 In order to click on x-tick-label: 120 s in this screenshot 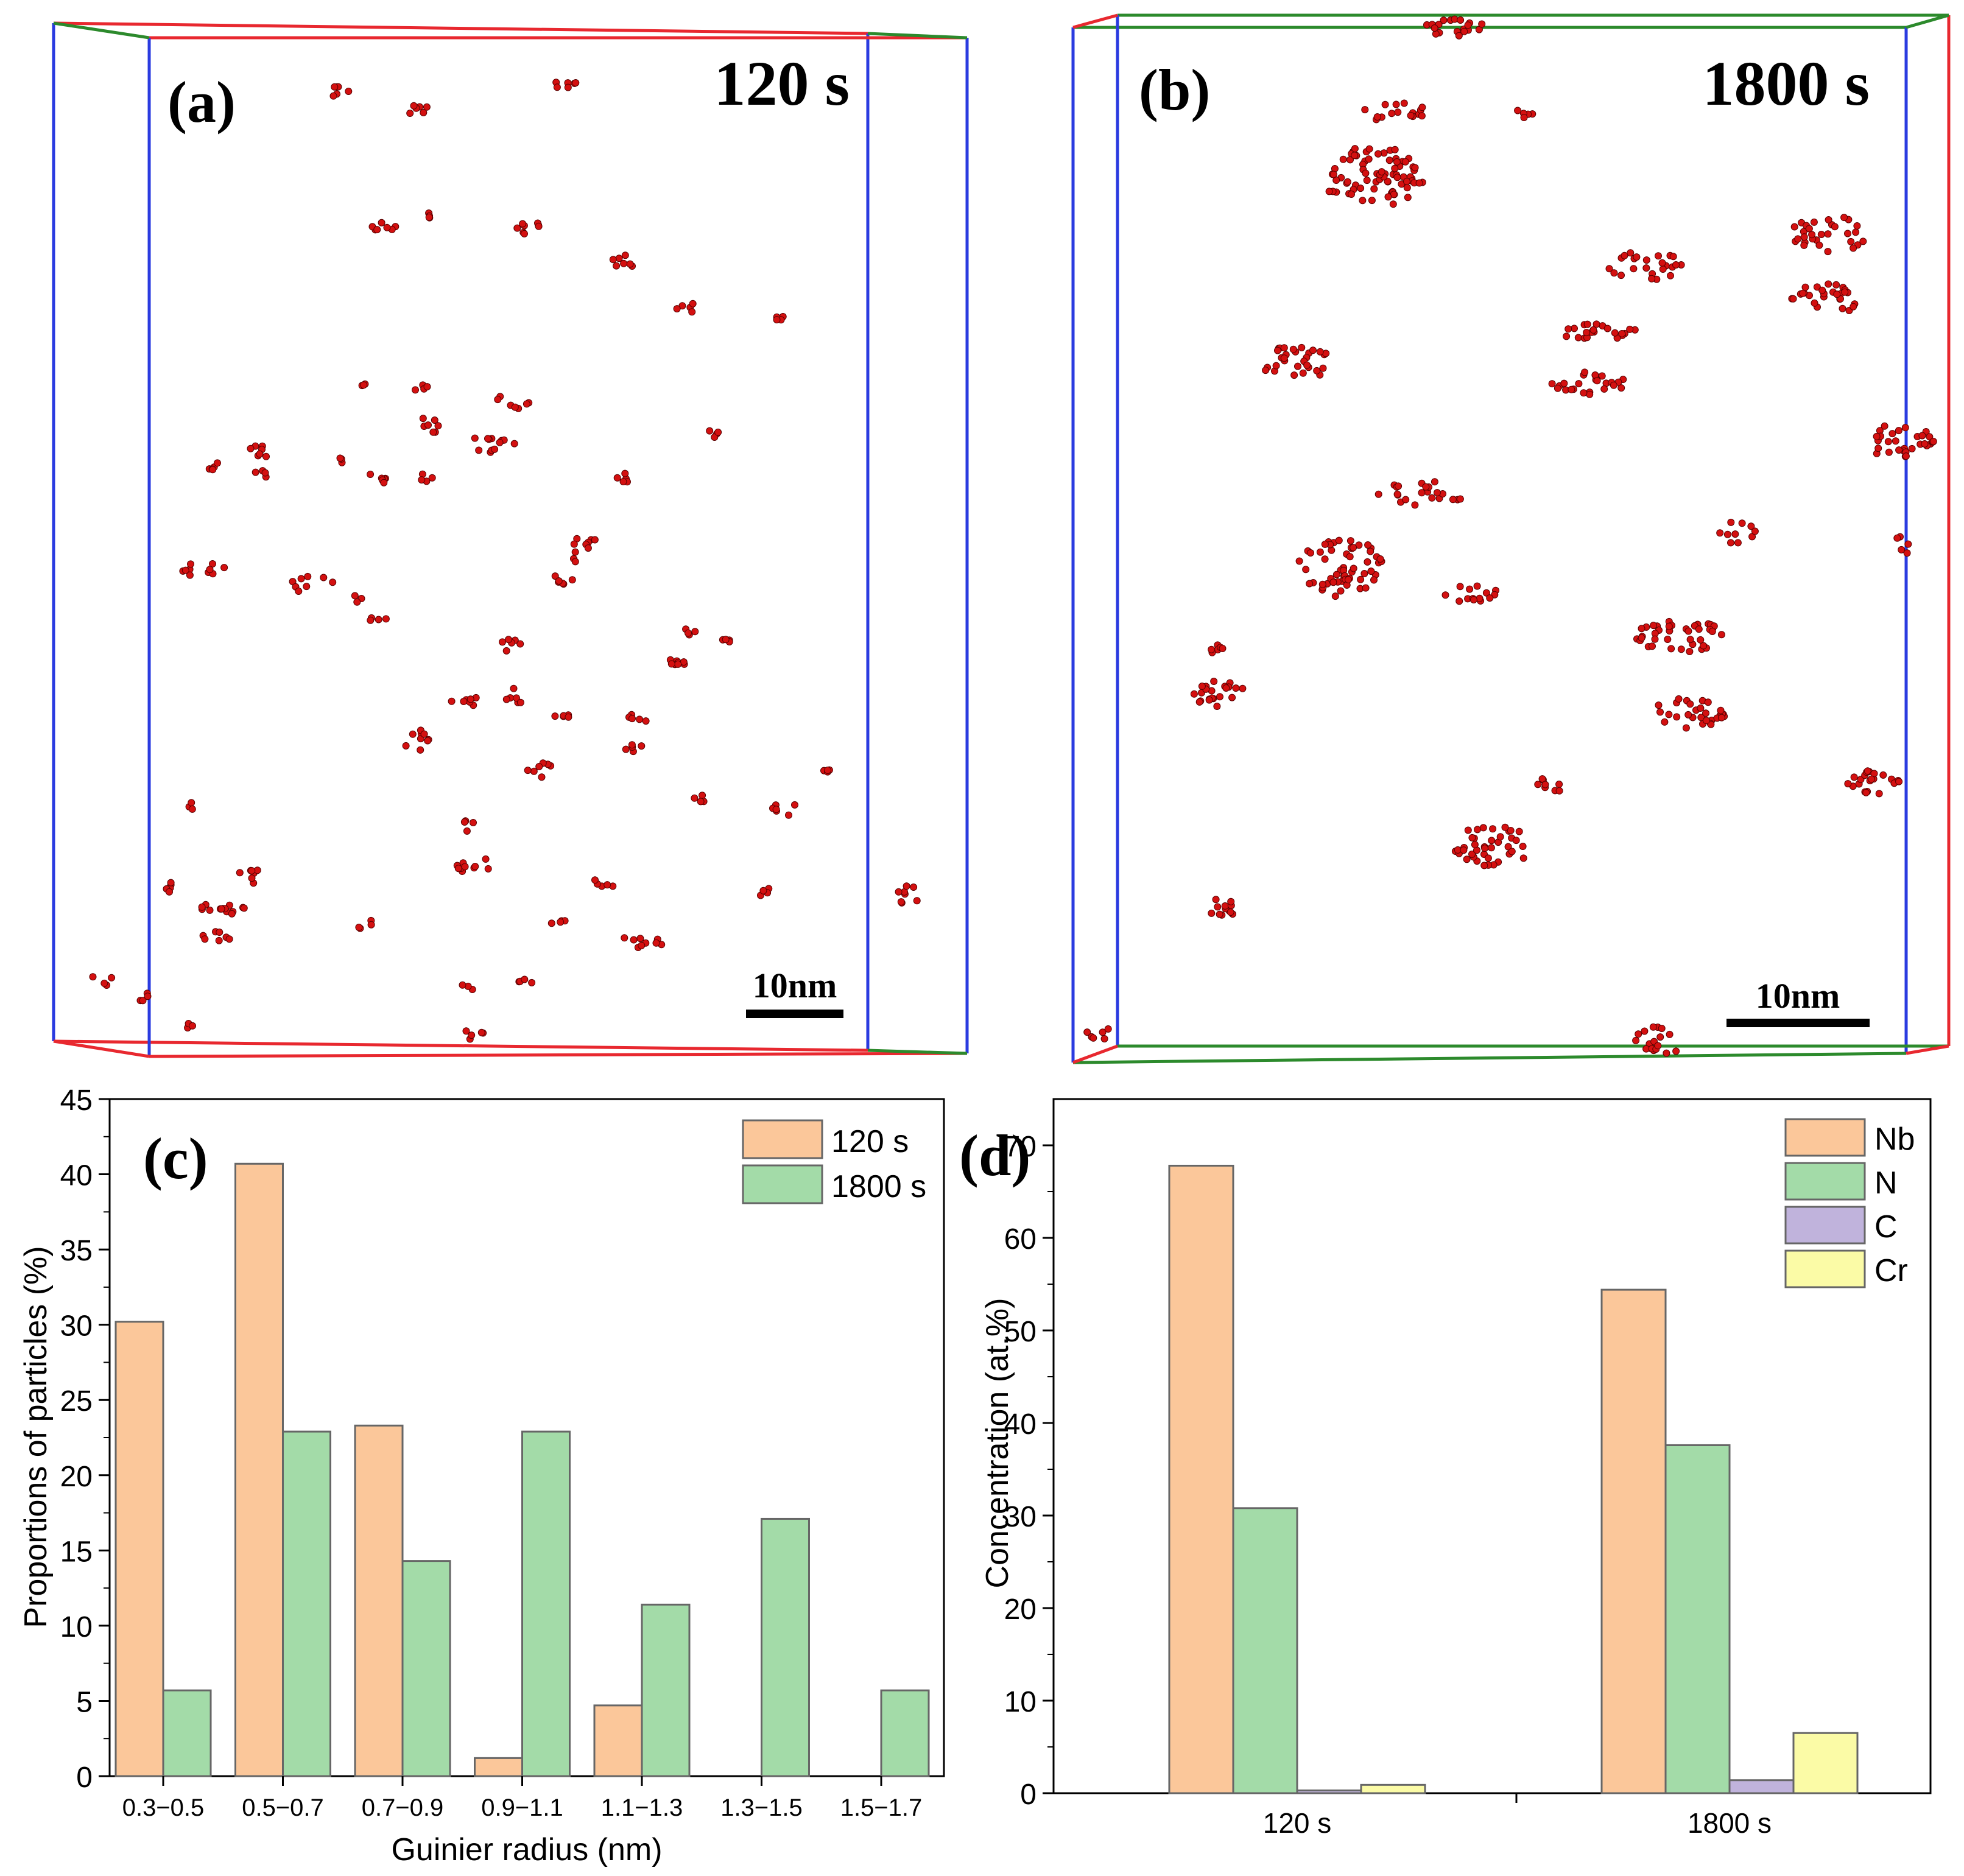, I will do `click(1297, 1823)`.